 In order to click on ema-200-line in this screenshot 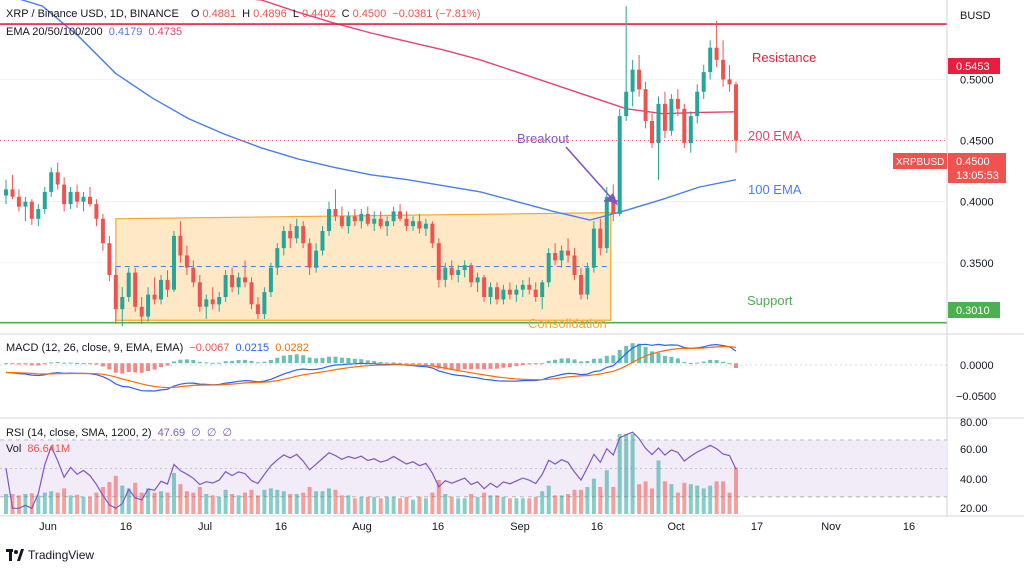, I will do `click(495, 57)`.